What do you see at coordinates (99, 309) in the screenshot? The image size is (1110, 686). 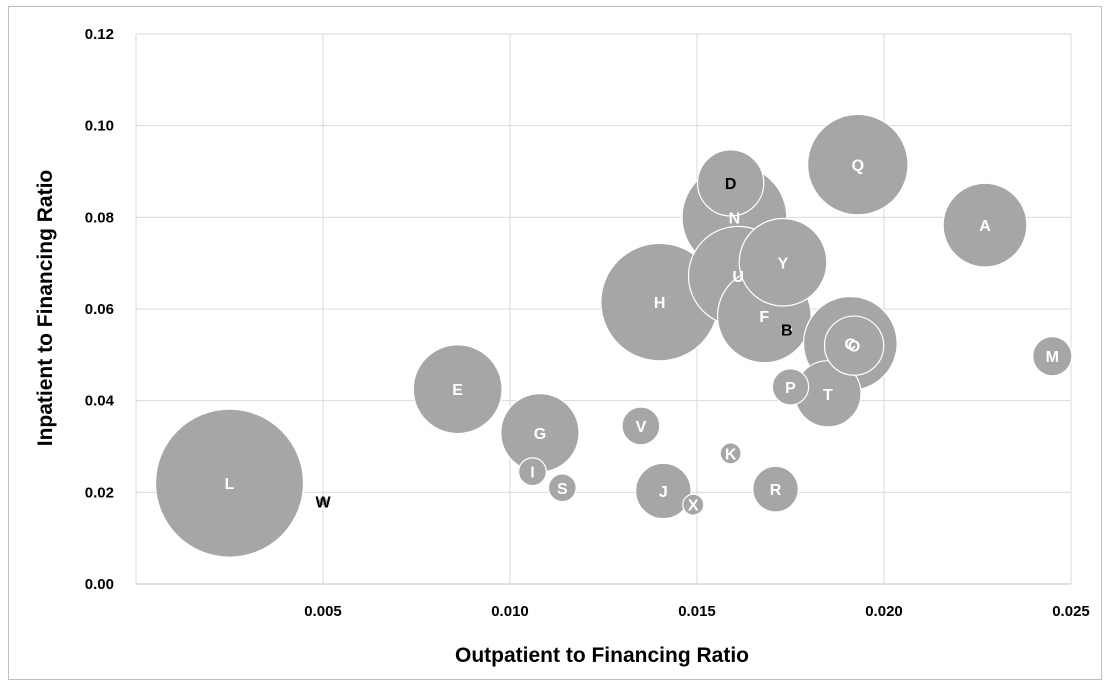 I see `y-tick-label: 0.06` at bounding box center [99, 309].